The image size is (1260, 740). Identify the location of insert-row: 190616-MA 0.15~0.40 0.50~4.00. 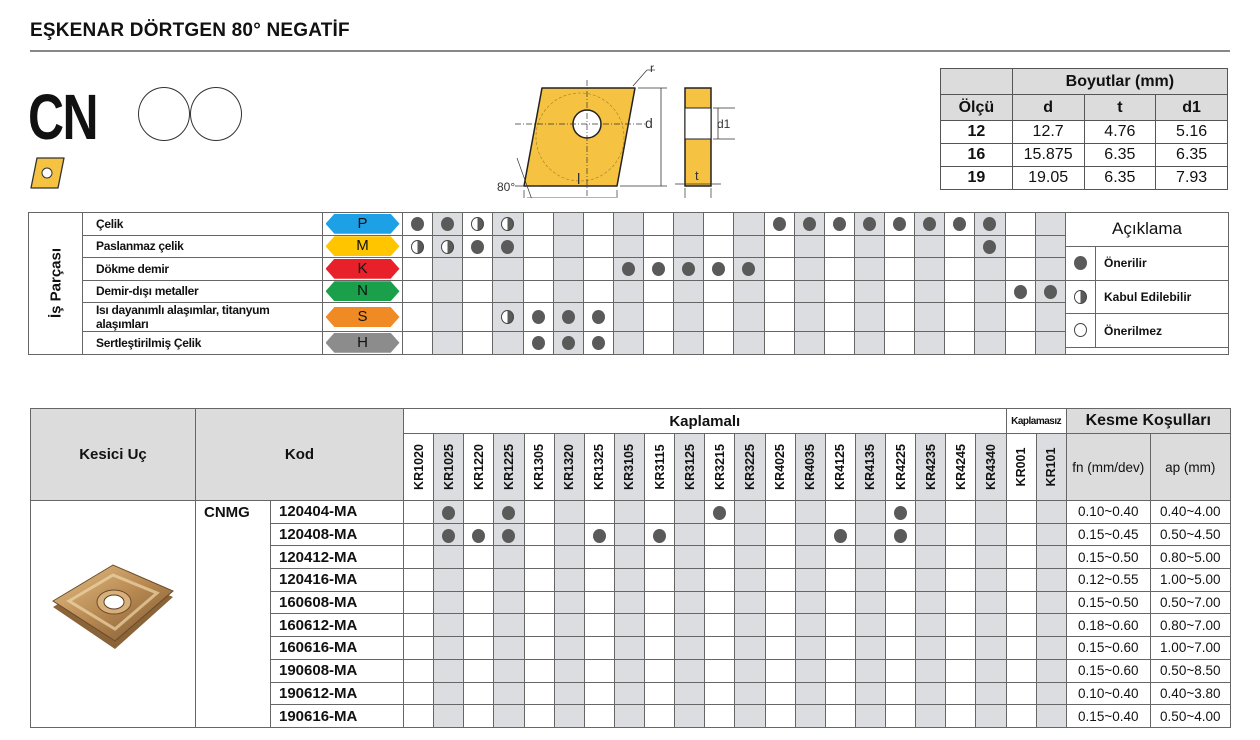
(631, 716).